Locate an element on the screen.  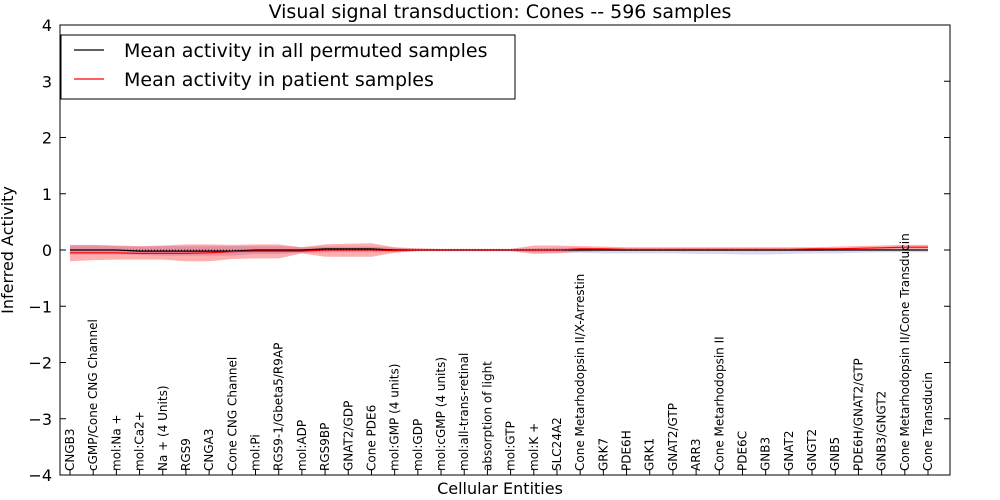
x-tick-label: mol:GMP (4 units) is located at coordinates (395, 417).